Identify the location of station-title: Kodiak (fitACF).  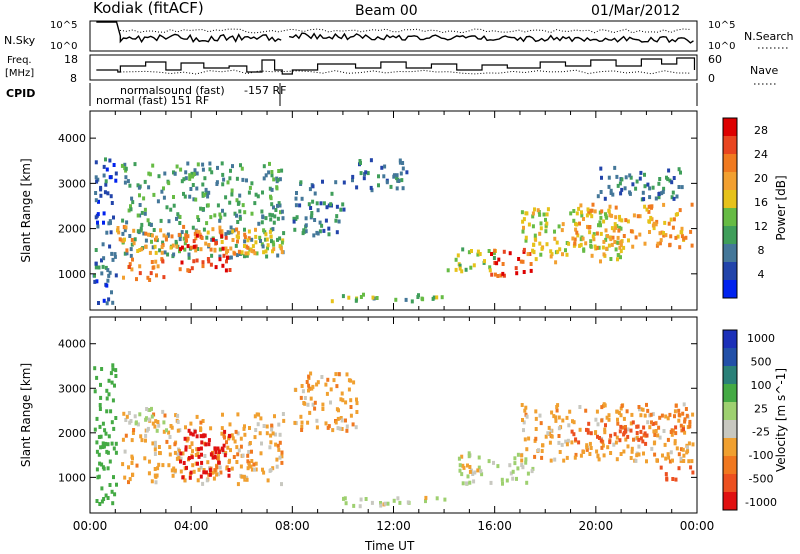
(148, 8).